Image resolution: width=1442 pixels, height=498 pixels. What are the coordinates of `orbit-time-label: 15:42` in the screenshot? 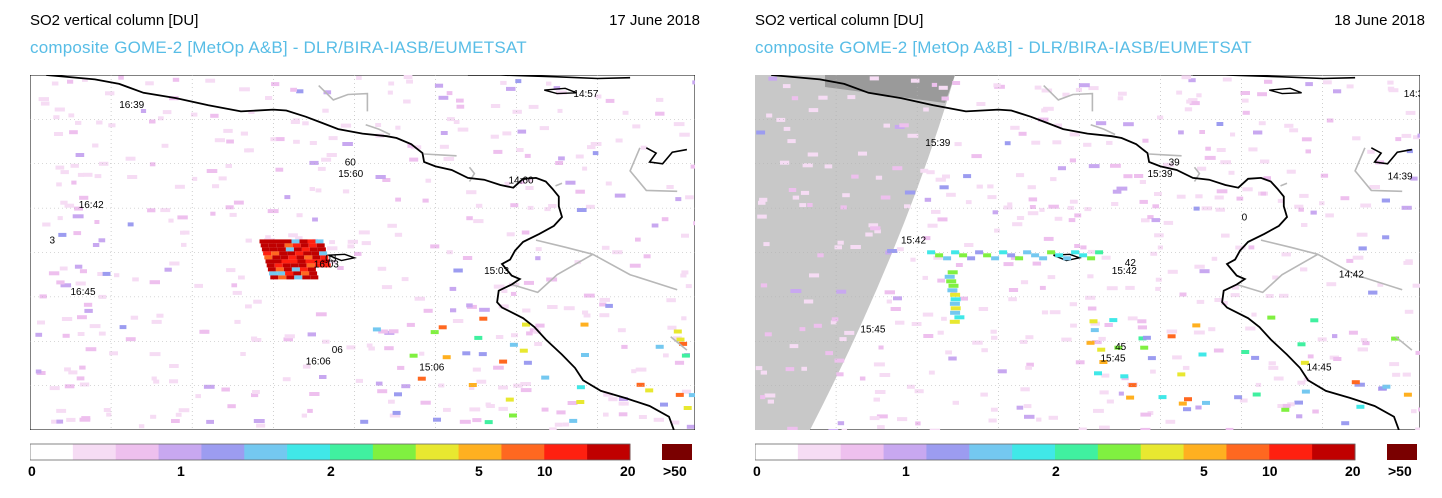 It's located at (1124, 271).